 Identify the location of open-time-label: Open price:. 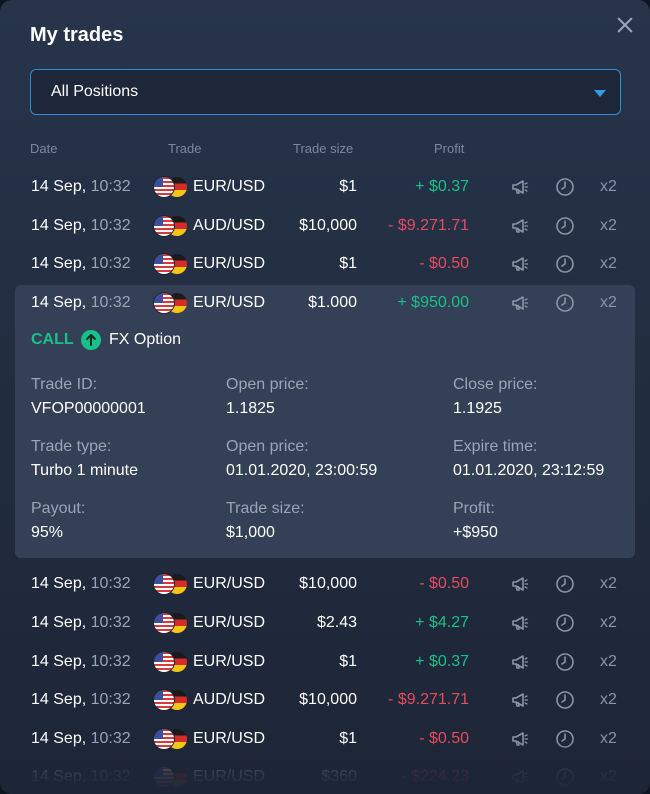
(267, 446).